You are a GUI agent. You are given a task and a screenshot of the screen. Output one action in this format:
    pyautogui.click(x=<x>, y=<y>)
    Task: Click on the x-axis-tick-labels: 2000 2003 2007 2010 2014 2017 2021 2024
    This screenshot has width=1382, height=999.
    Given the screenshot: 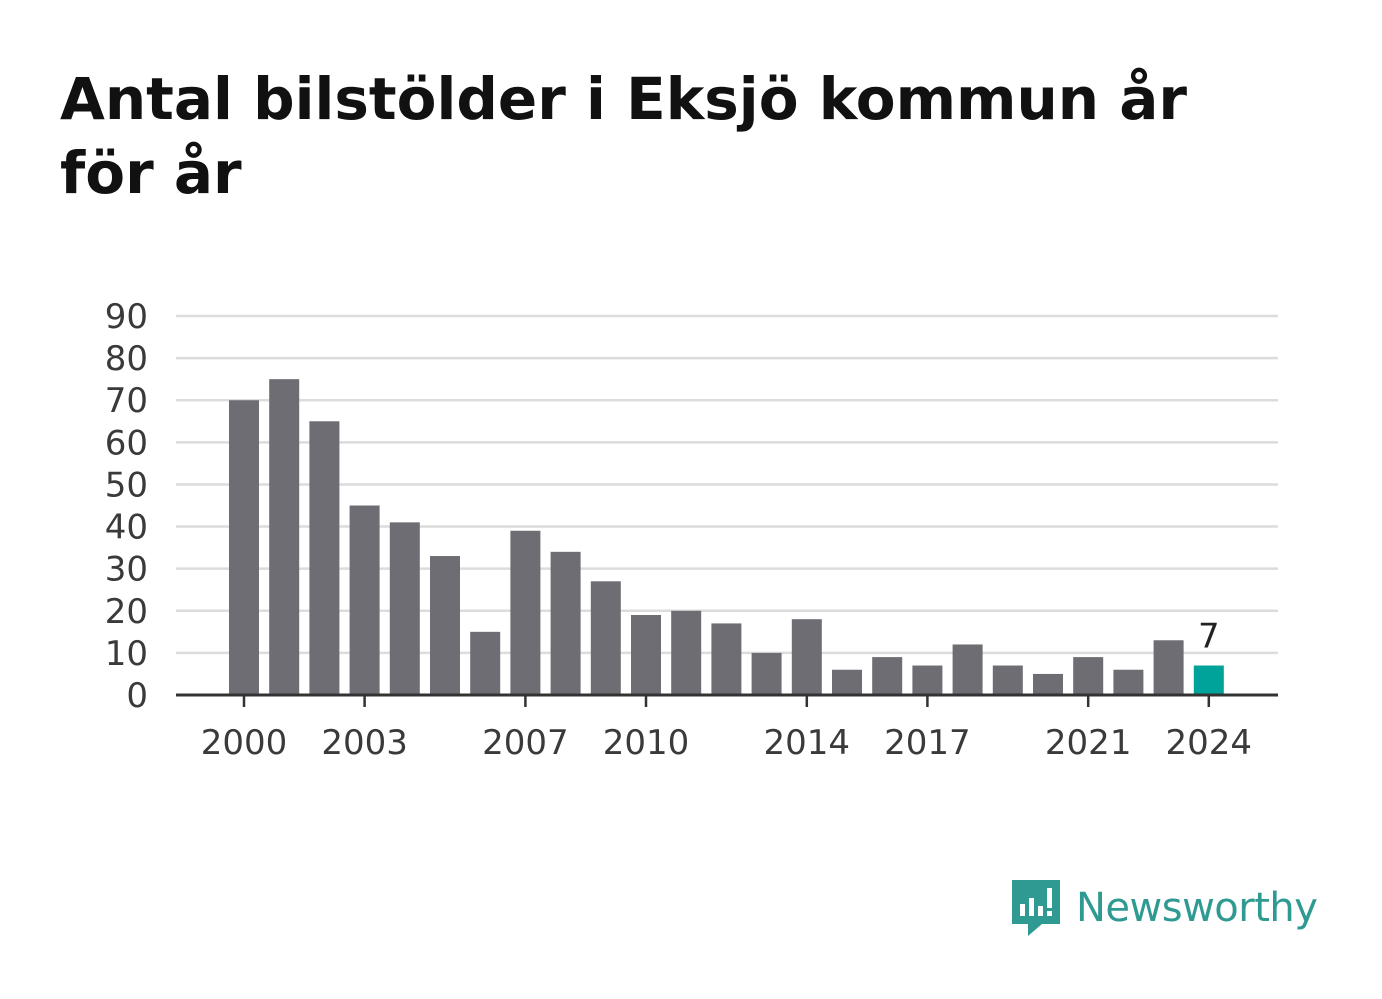 What is the action you would take?
    pyautogui.click(x=726, y=743)
    